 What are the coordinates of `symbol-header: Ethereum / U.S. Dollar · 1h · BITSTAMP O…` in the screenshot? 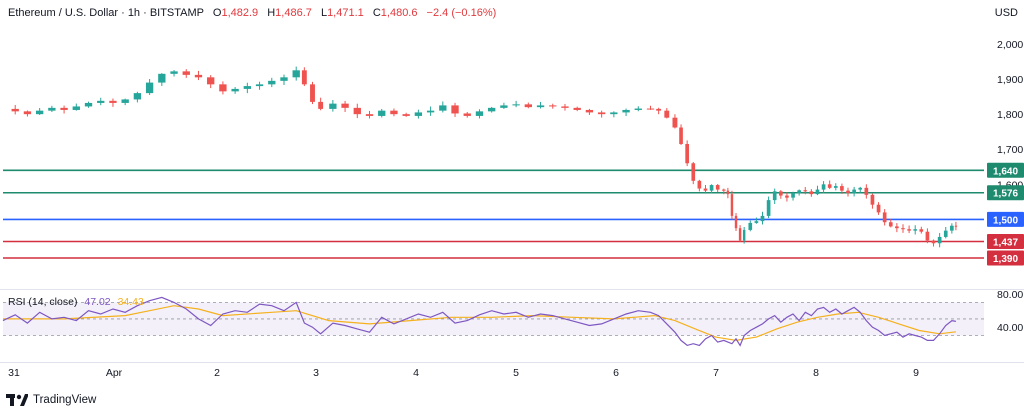 It's located at (252, 13).